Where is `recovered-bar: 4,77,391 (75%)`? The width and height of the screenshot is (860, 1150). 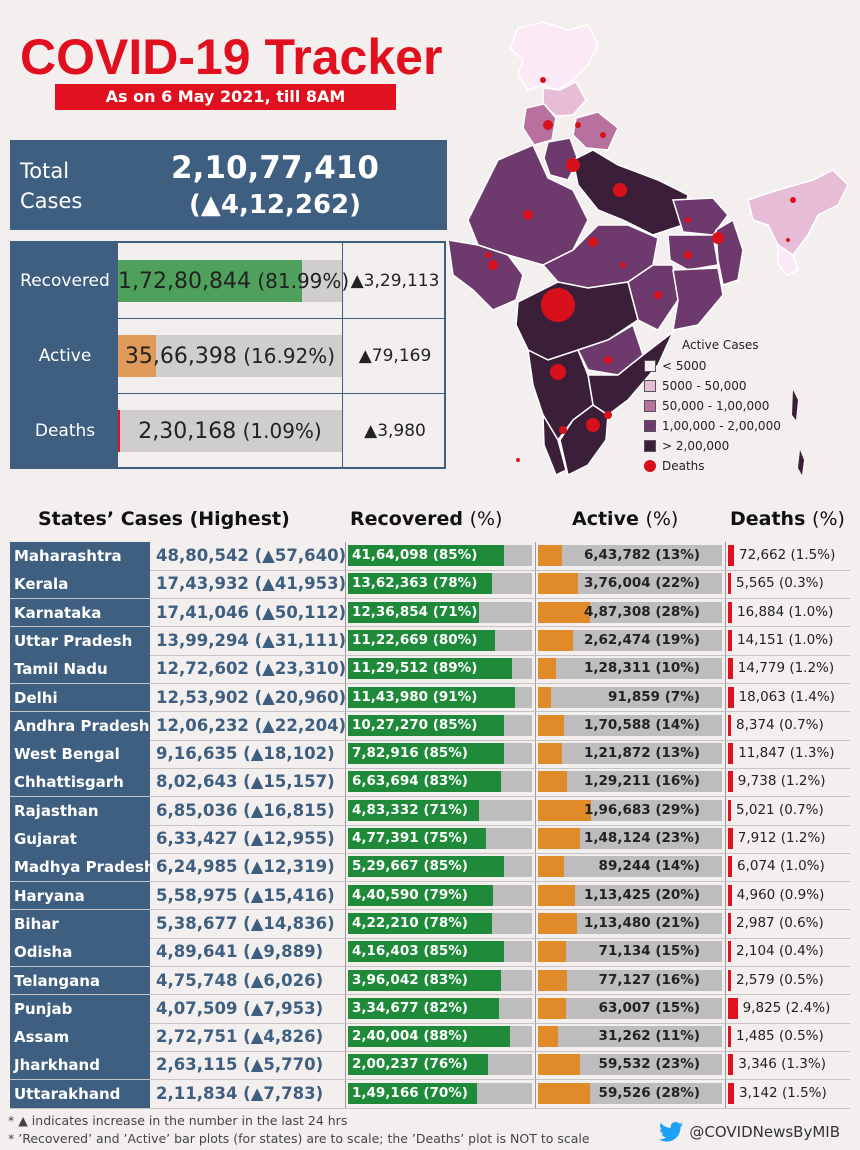
recovered-bar: 4,77,391 (75%) is located at coordinates (440, 838).